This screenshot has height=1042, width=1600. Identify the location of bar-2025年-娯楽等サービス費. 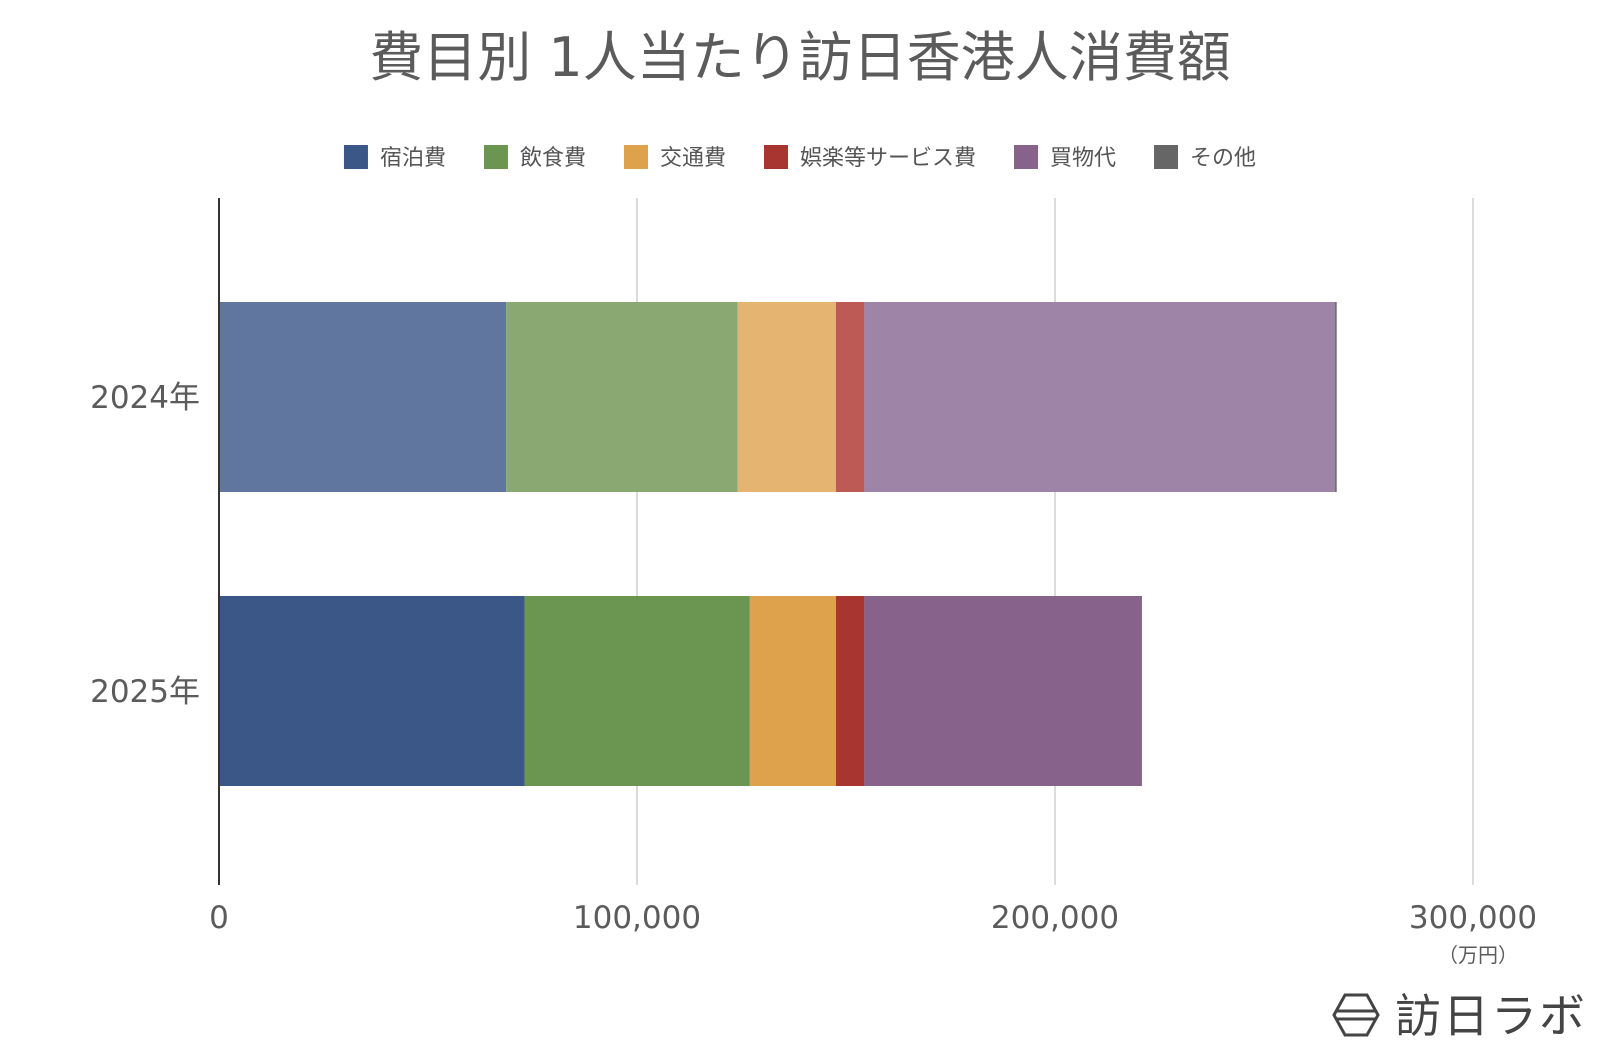
(850, 691).